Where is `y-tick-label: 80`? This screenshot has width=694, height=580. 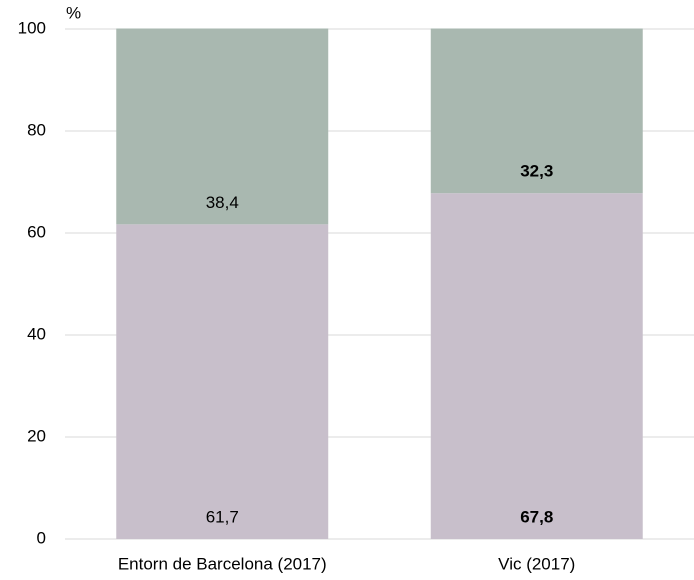 y-tick-label: 80 is located at coordinates (36, 129).